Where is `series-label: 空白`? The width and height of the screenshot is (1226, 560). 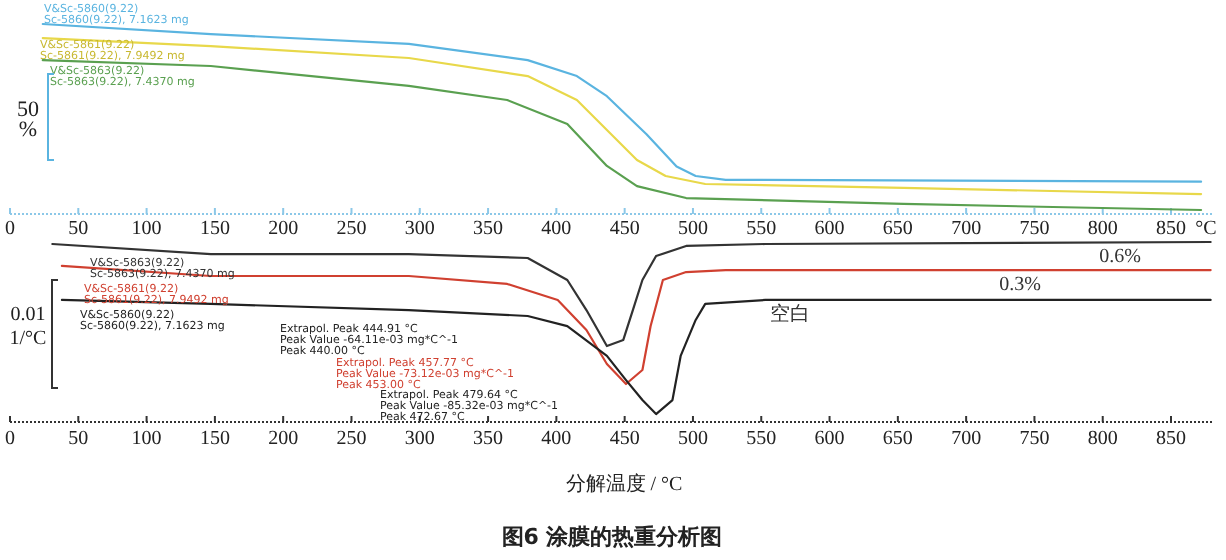 series-label: 空白 is located at coordinates (790, 313).